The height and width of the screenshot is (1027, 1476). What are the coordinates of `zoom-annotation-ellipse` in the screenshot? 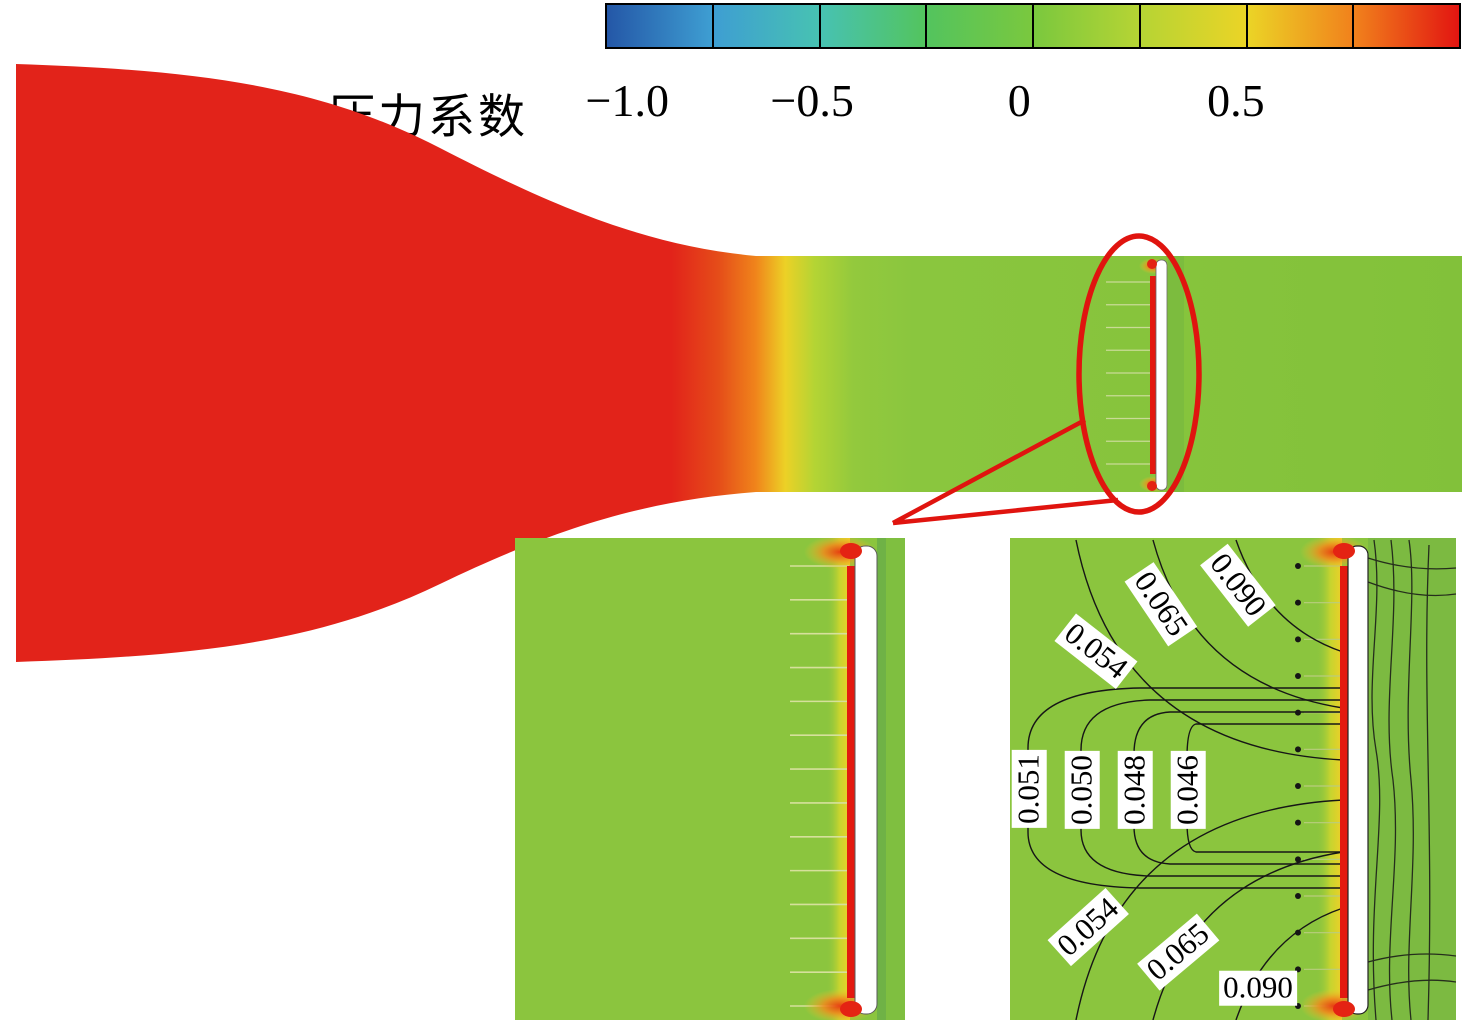 It's located at (1139, 374).